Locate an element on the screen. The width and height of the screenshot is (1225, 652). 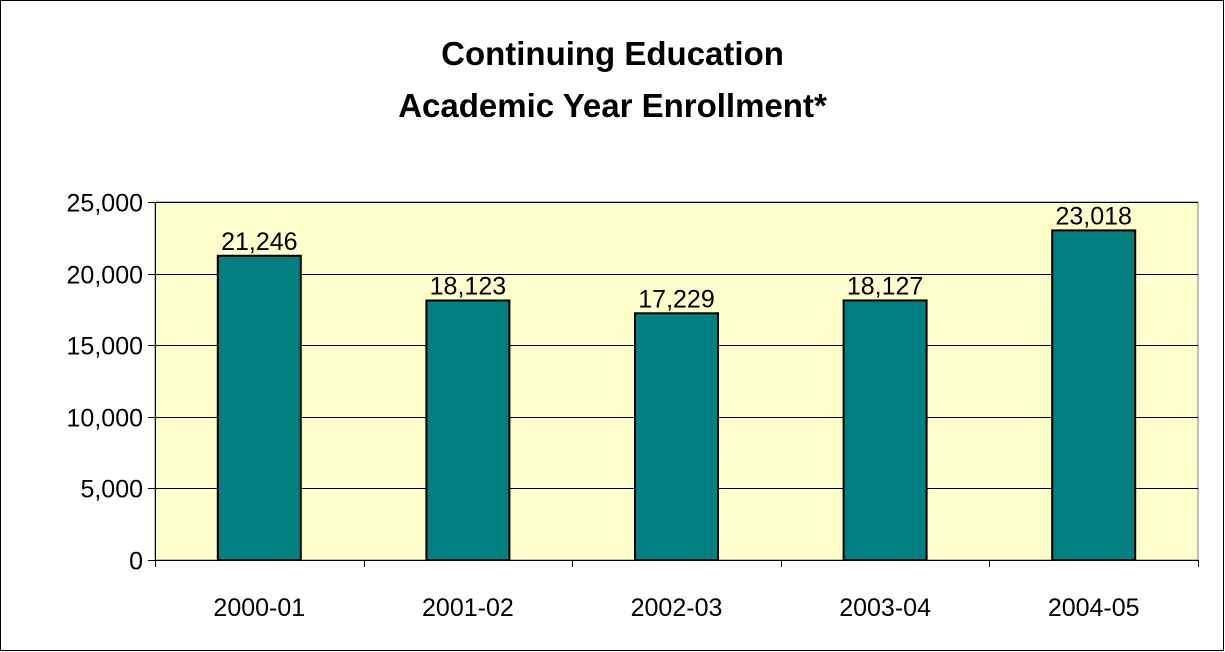
x-axis-tick-labels: 2000-01 2001-02 2002-03 2003-04 2004-05 is located at coordinates (676, 608).